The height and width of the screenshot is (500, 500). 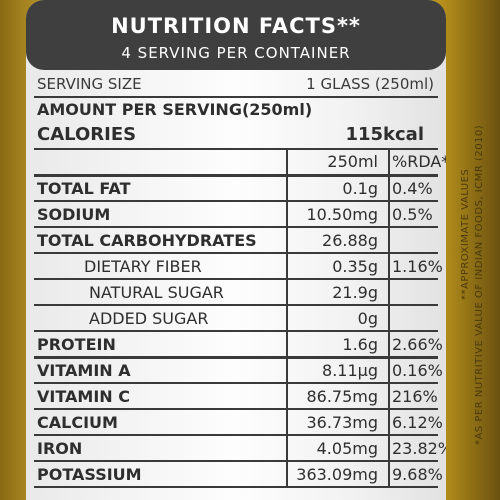 I want to click on serving-size-value: 1 GLASS (250ml), so click(x=370, y=84).